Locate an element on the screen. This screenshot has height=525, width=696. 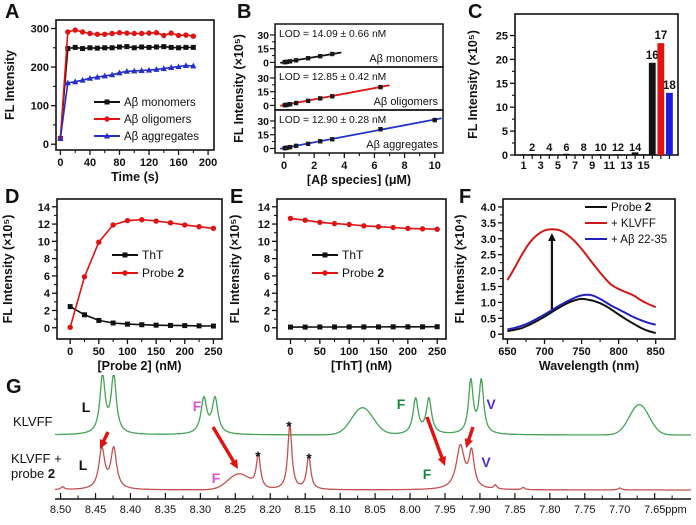
trace-label-klvff-text: KLVFF is located at coordinates (33, 421).